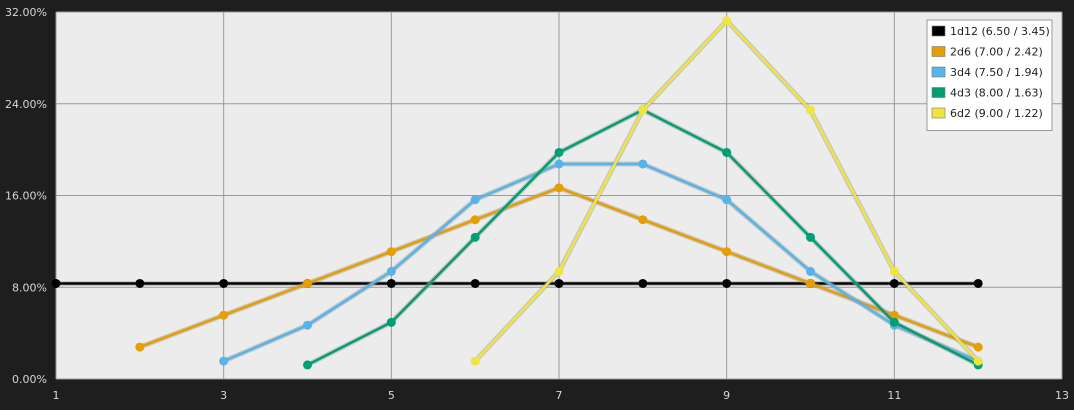 This screenshot has width=1074, height=410. What do you see at coordinates (1000, 31) in the screenshot?
I see `legend-label: 1d12 (6.50 / 3.45)` at bounding box center [1000, 31].